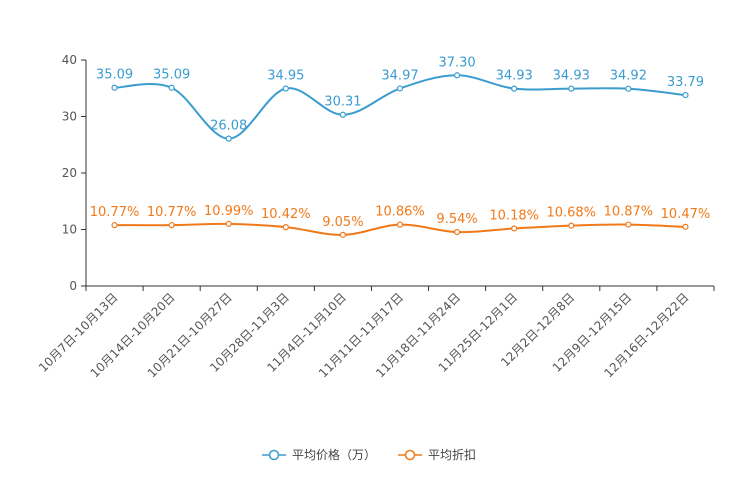 The width and height of the screenshot is (744, 496). Describe the element at coordinates (452, 454) in the screenshot. I see `legend-label: 平均折扣` at that location.